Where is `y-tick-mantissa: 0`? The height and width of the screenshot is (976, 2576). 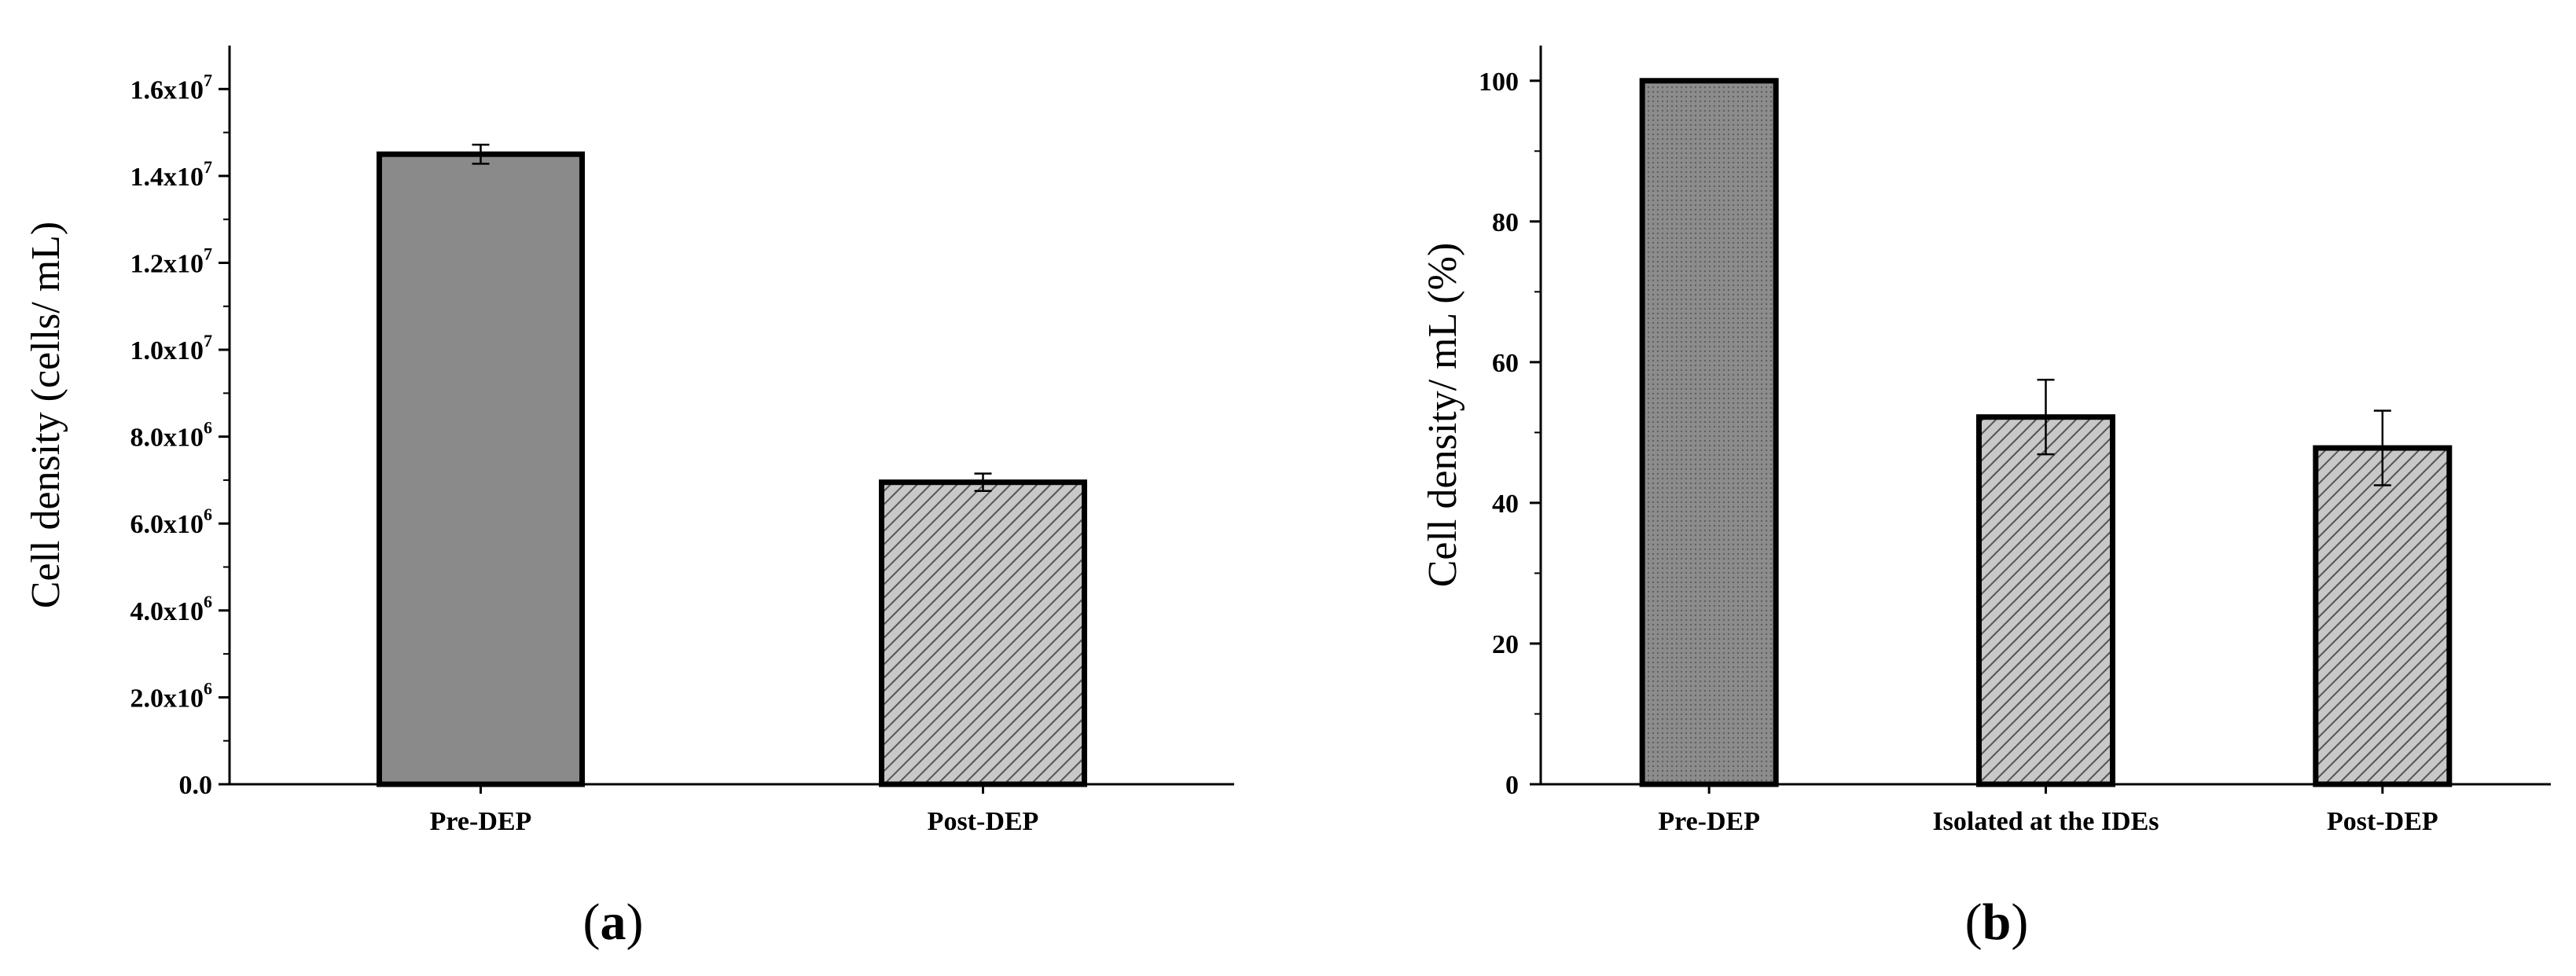
y-tick-mantissa: 0 is located at coordinates (1512, 785).